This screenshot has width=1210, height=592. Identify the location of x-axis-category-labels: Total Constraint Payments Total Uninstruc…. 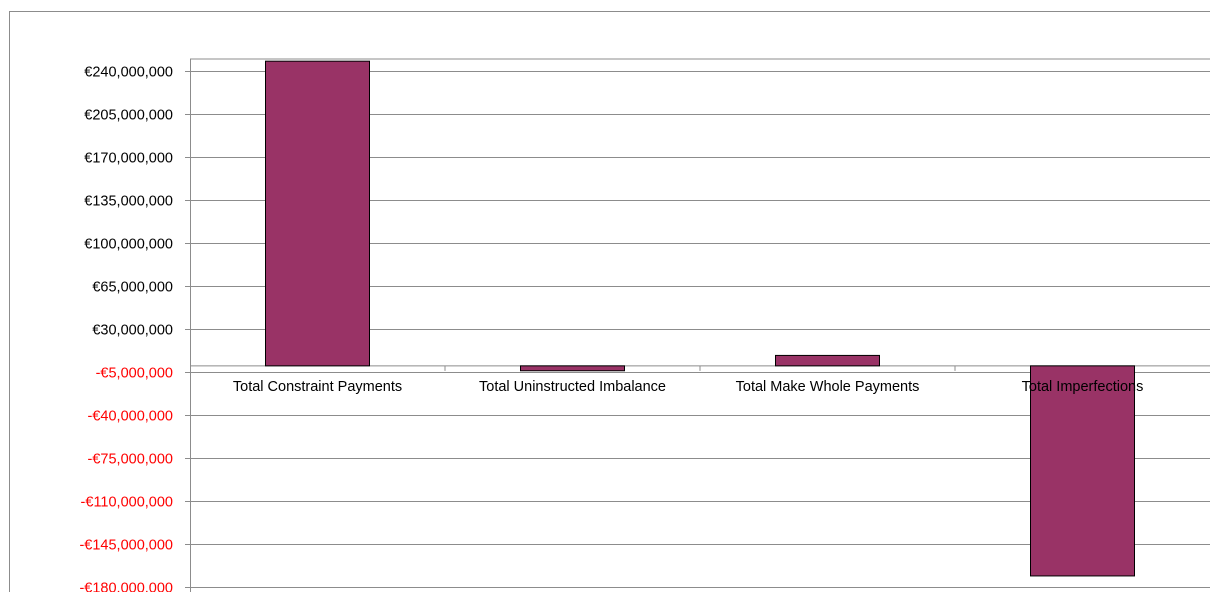
(688, 387).